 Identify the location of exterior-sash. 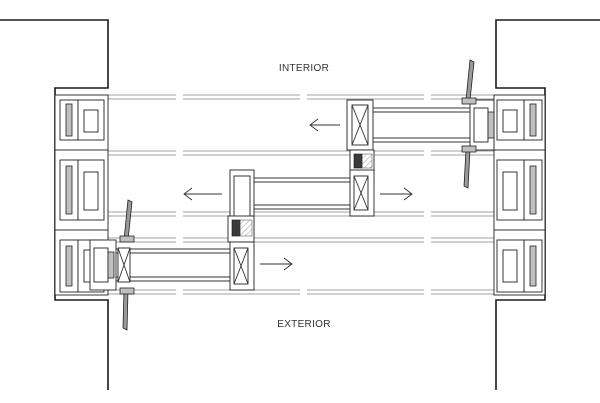
(172, 265).